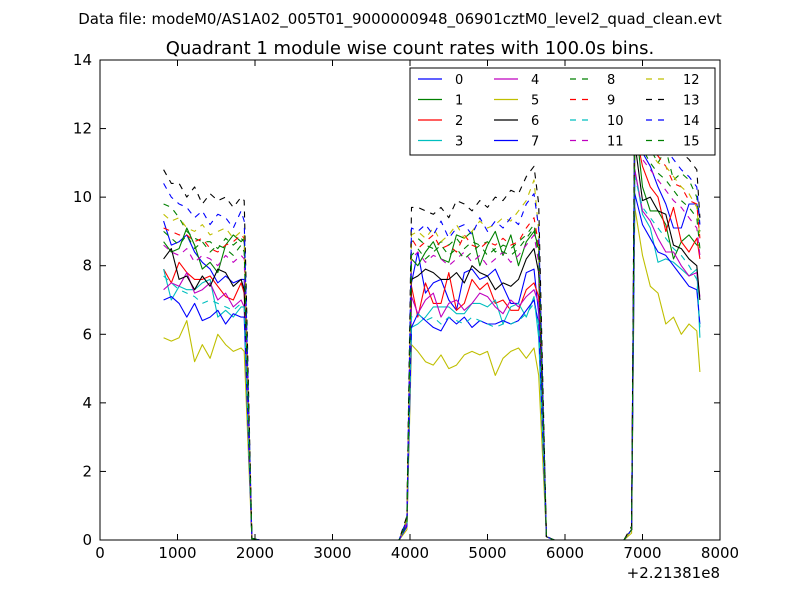 This screenshot has width=800, height=600. What do you see at coordinates (87, 334) in the screenshot?
I see `y-tick-label: 6` at bounding box center [87, 334].